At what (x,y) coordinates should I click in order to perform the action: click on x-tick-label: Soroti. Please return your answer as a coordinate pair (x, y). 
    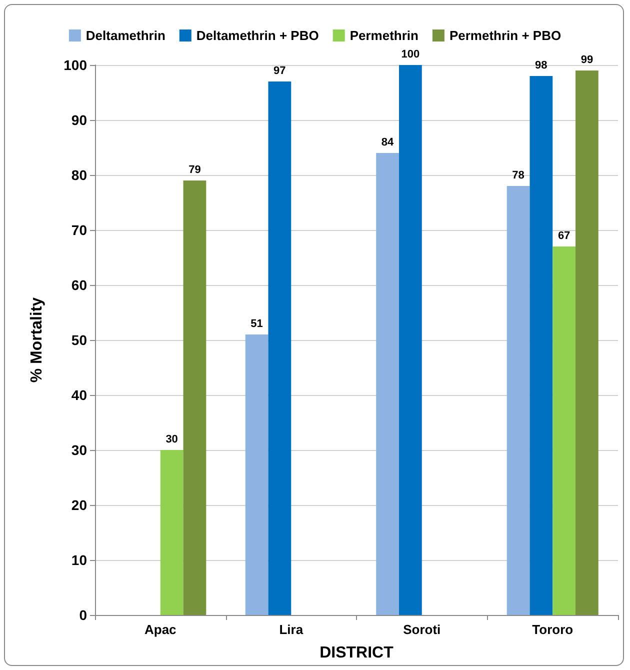
    Looking at the image, I should click on (422, 629).